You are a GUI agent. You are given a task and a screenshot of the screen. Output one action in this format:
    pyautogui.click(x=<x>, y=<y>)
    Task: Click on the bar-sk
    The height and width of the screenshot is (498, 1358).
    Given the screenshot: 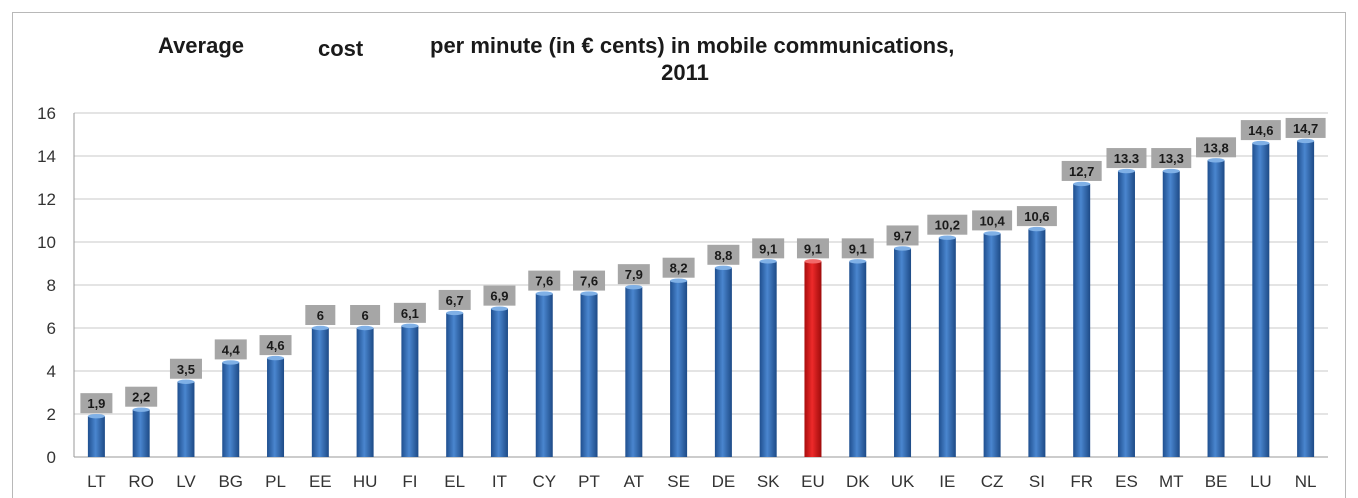 What is the action you would take?
    pyautogui.click(x=768, y=359)
    